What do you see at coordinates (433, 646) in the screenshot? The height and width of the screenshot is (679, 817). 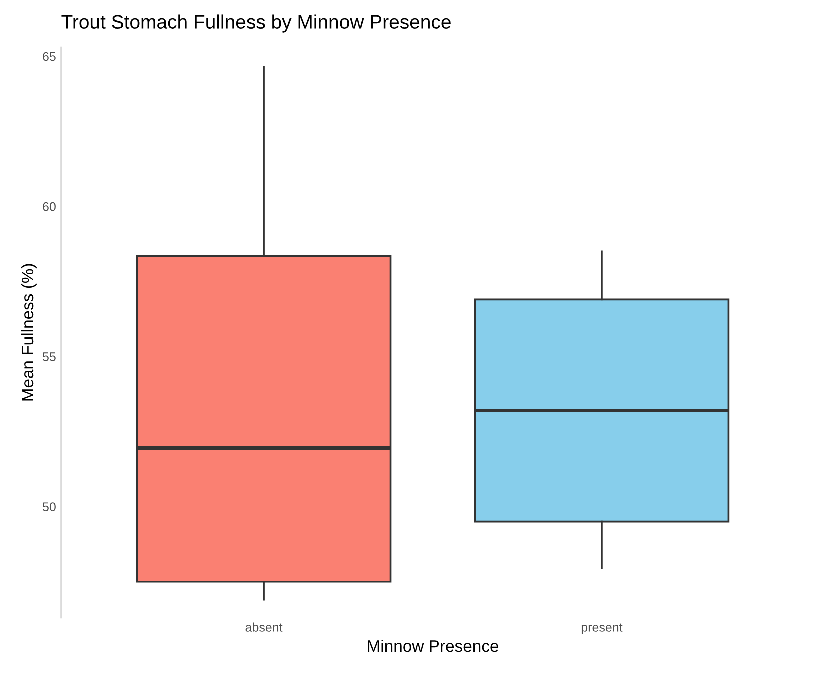 I see `x-axis-title: Minnow Presence` at bounding box center [433, 646].